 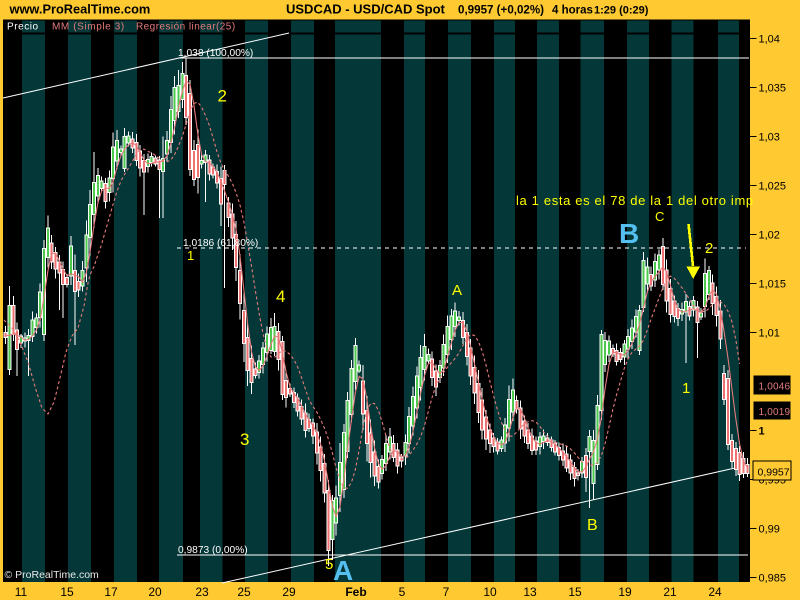 What do you see at coordinates (23, 27) in the screenshot?
I see `svg-text: Precio` at bounding box center [23, 27].